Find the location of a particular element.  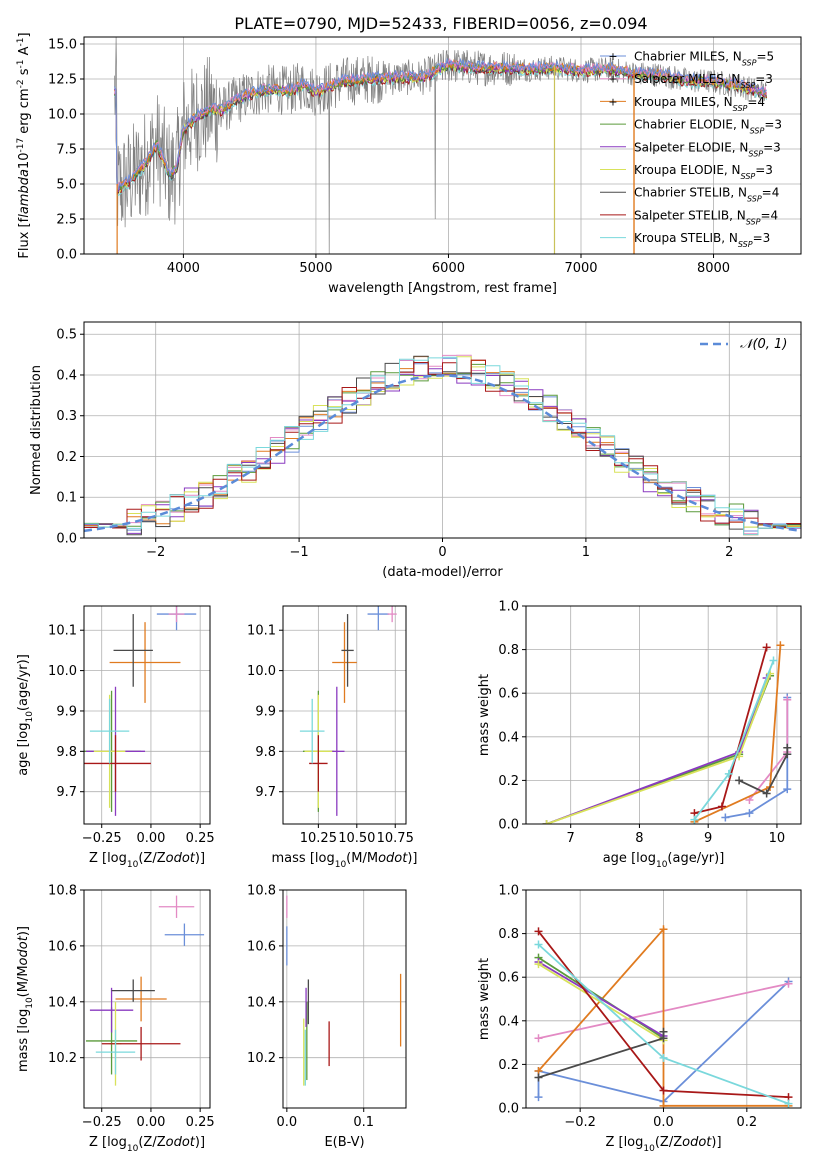

y-tick-label: 10.1 is located at coordinates (62, 631).